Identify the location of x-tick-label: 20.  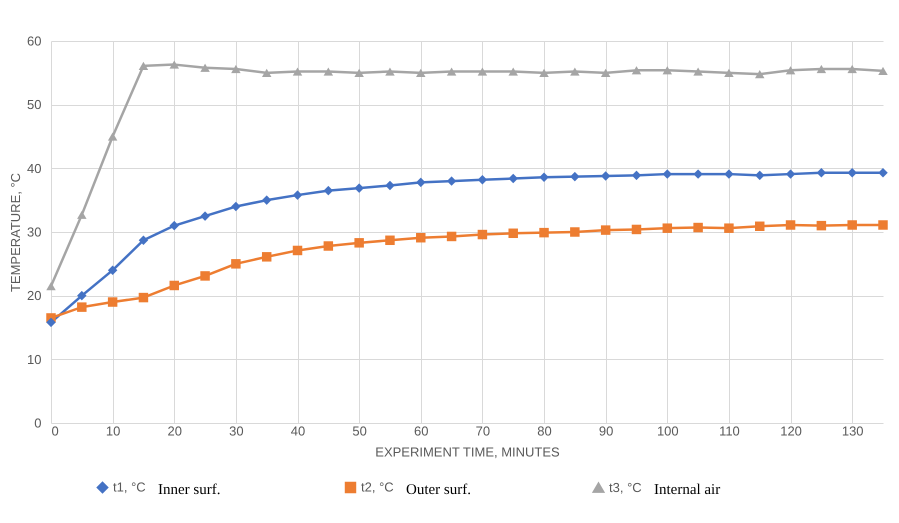
(175, 431).